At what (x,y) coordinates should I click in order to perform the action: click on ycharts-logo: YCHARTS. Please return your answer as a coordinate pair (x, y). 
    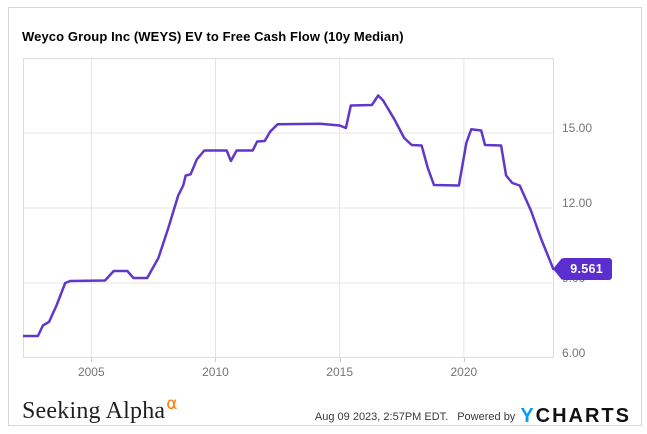
    Looking at the image, I should click on (575, 416).